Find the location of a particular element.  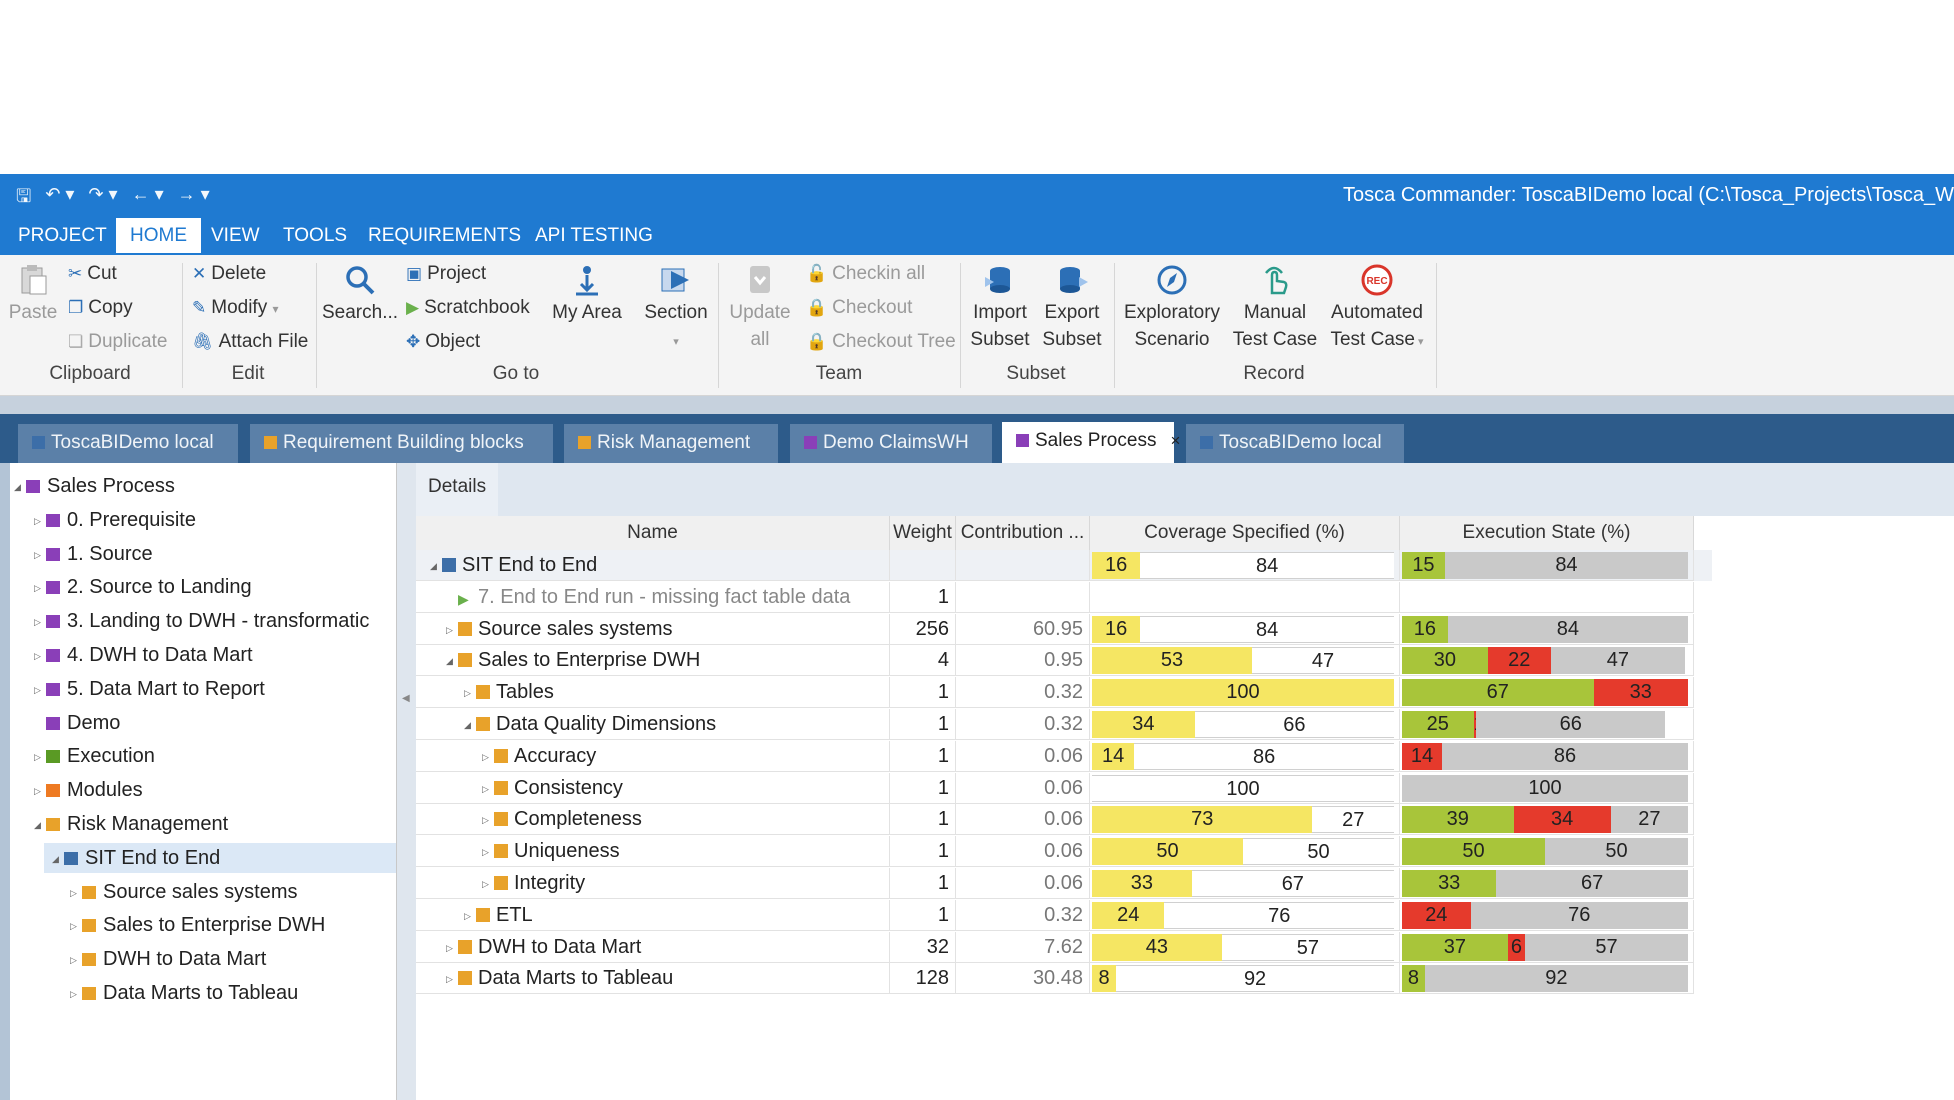

delete-button: ✕ Delete is located at coordinates (229, 273).